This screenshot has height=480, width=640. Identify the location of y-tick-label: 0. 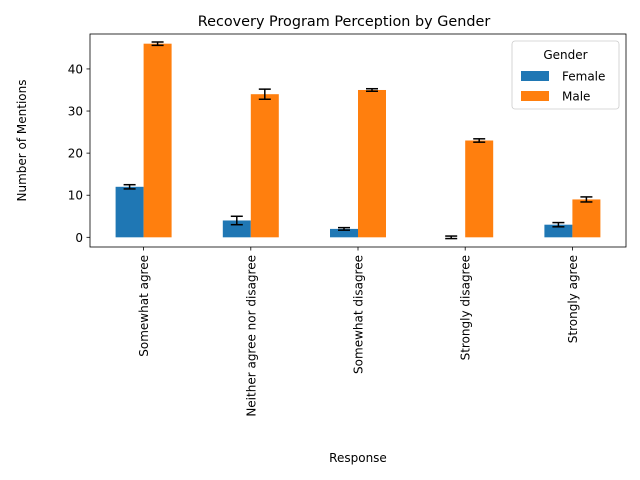
(79, 238).